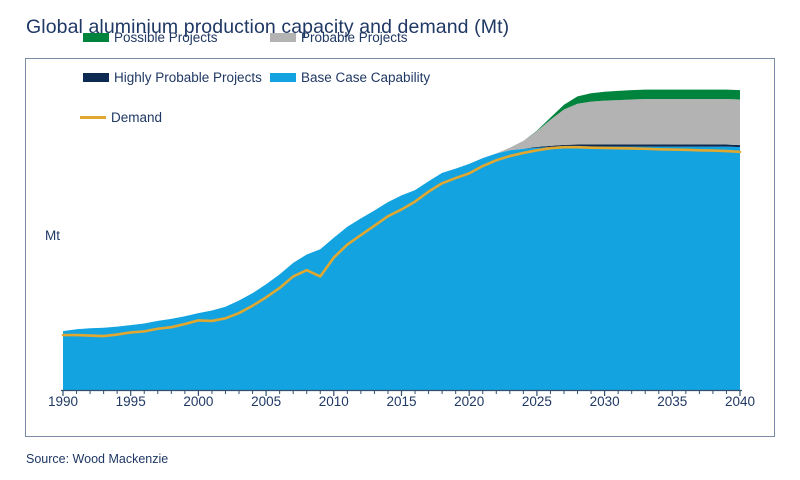  I want to click on x-axis-tick-label: 2010, so click(333, 401).